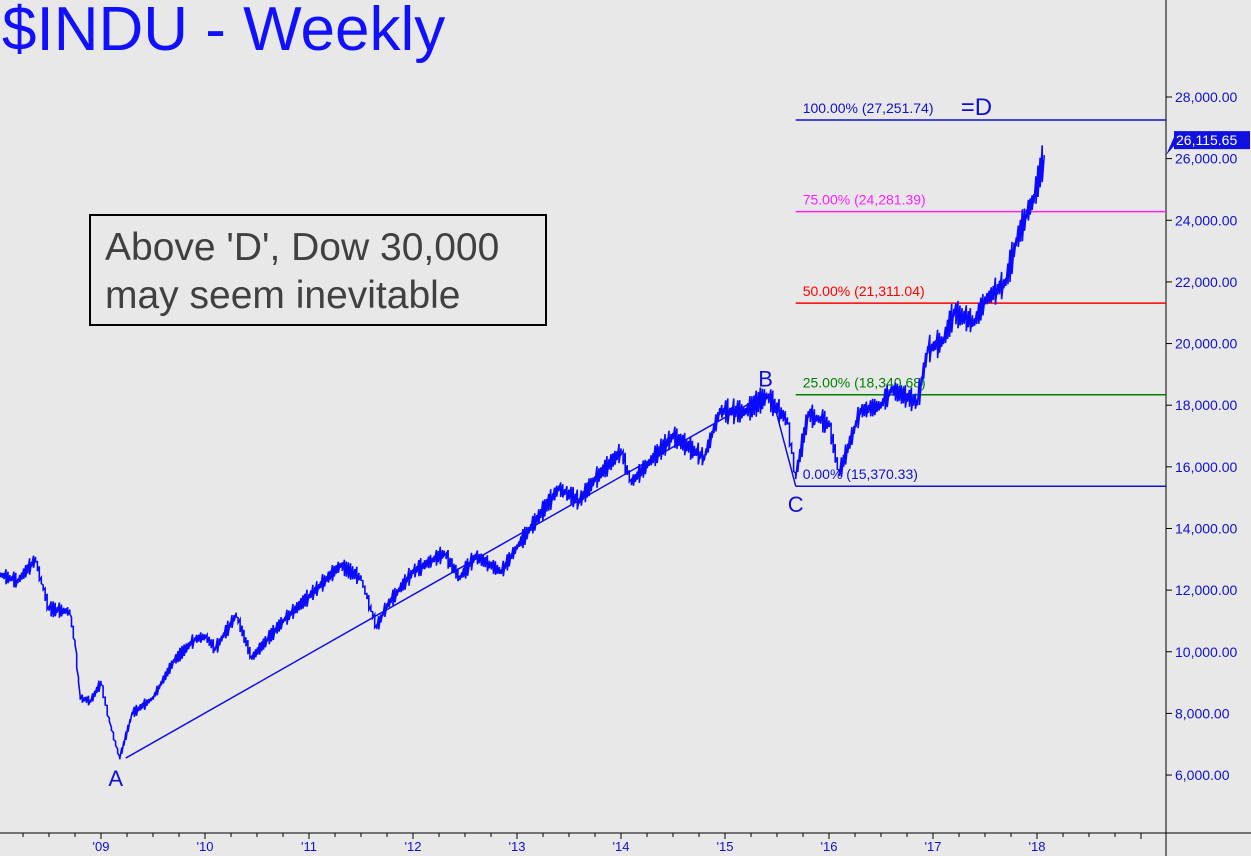 The image size is (1251, 856). What do you see at coordinates (1206, 97) in the screenshot?
I see `y-tick-label: 28,000.00` at bounding box center [1206, 97].